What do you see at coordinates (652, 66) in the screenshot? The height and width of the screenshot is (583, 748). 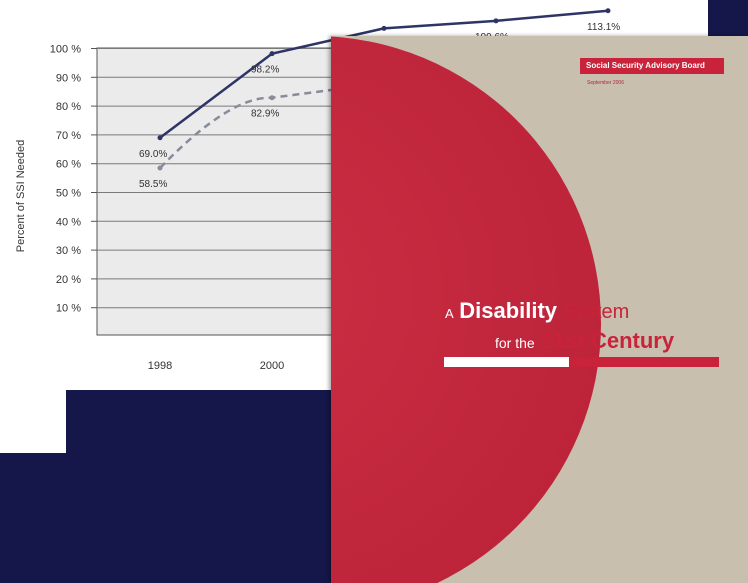 I see `cover-banner: Social Security Advisory Board` at bounding box center [652, 66].